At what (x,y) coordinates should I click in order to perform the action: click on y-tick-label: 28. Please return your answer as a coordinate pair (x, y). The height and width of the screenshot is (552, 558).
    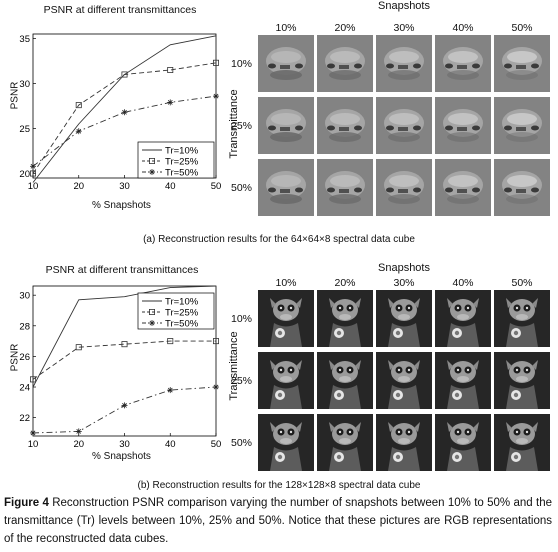
    Looking at the image, I should click on (24, 326).